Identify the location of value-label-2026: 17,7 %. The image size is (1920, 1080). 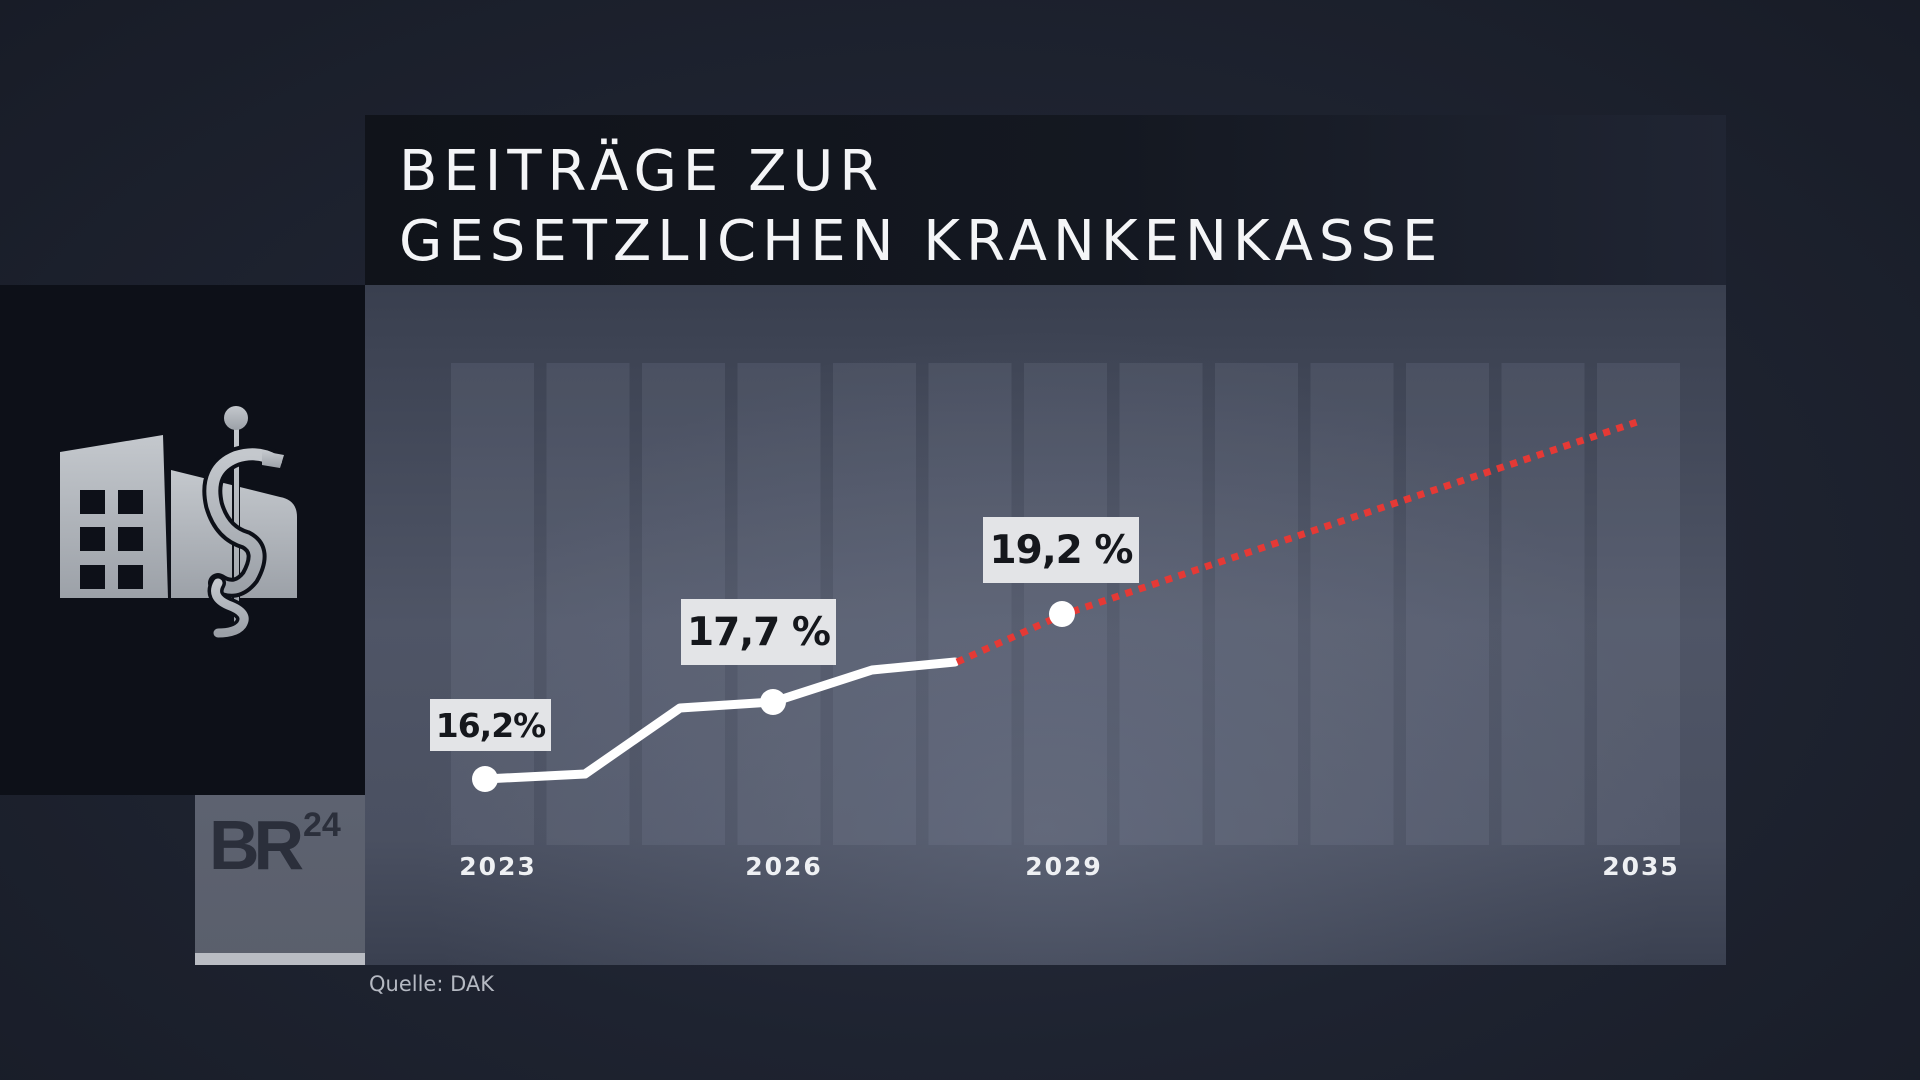
(758, 632).